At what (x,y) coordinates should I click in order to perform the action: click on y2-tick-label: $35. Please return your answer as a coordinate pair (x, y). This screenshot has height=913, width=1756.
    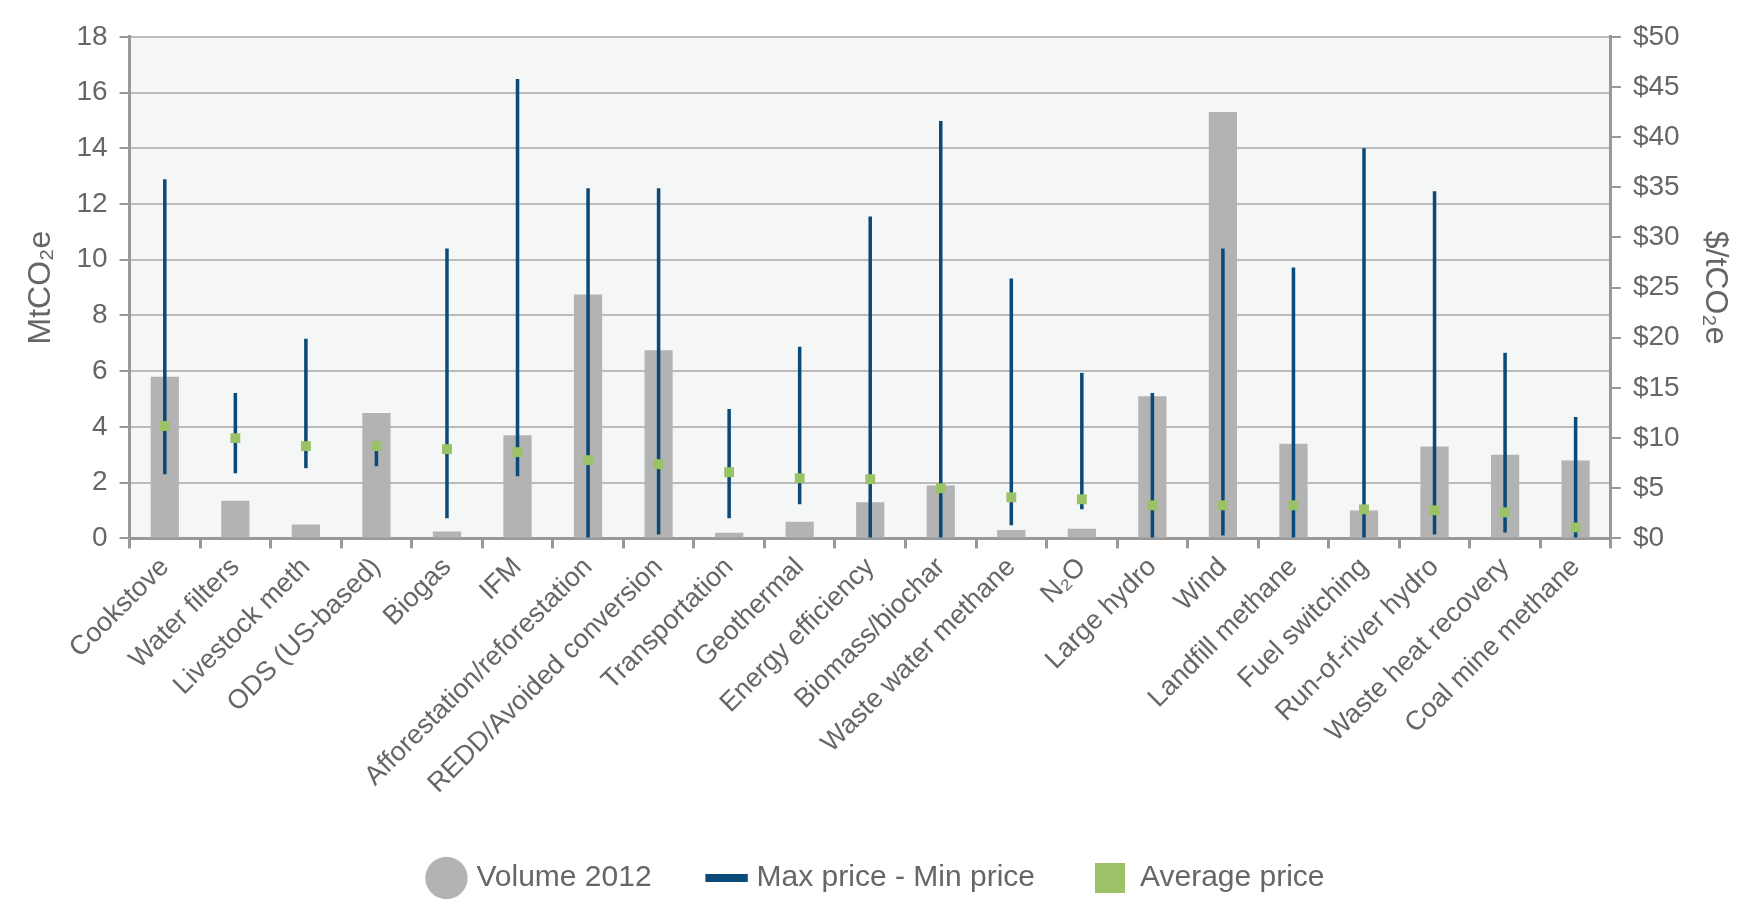
    Looking at the image, I should click on (1656, 185).